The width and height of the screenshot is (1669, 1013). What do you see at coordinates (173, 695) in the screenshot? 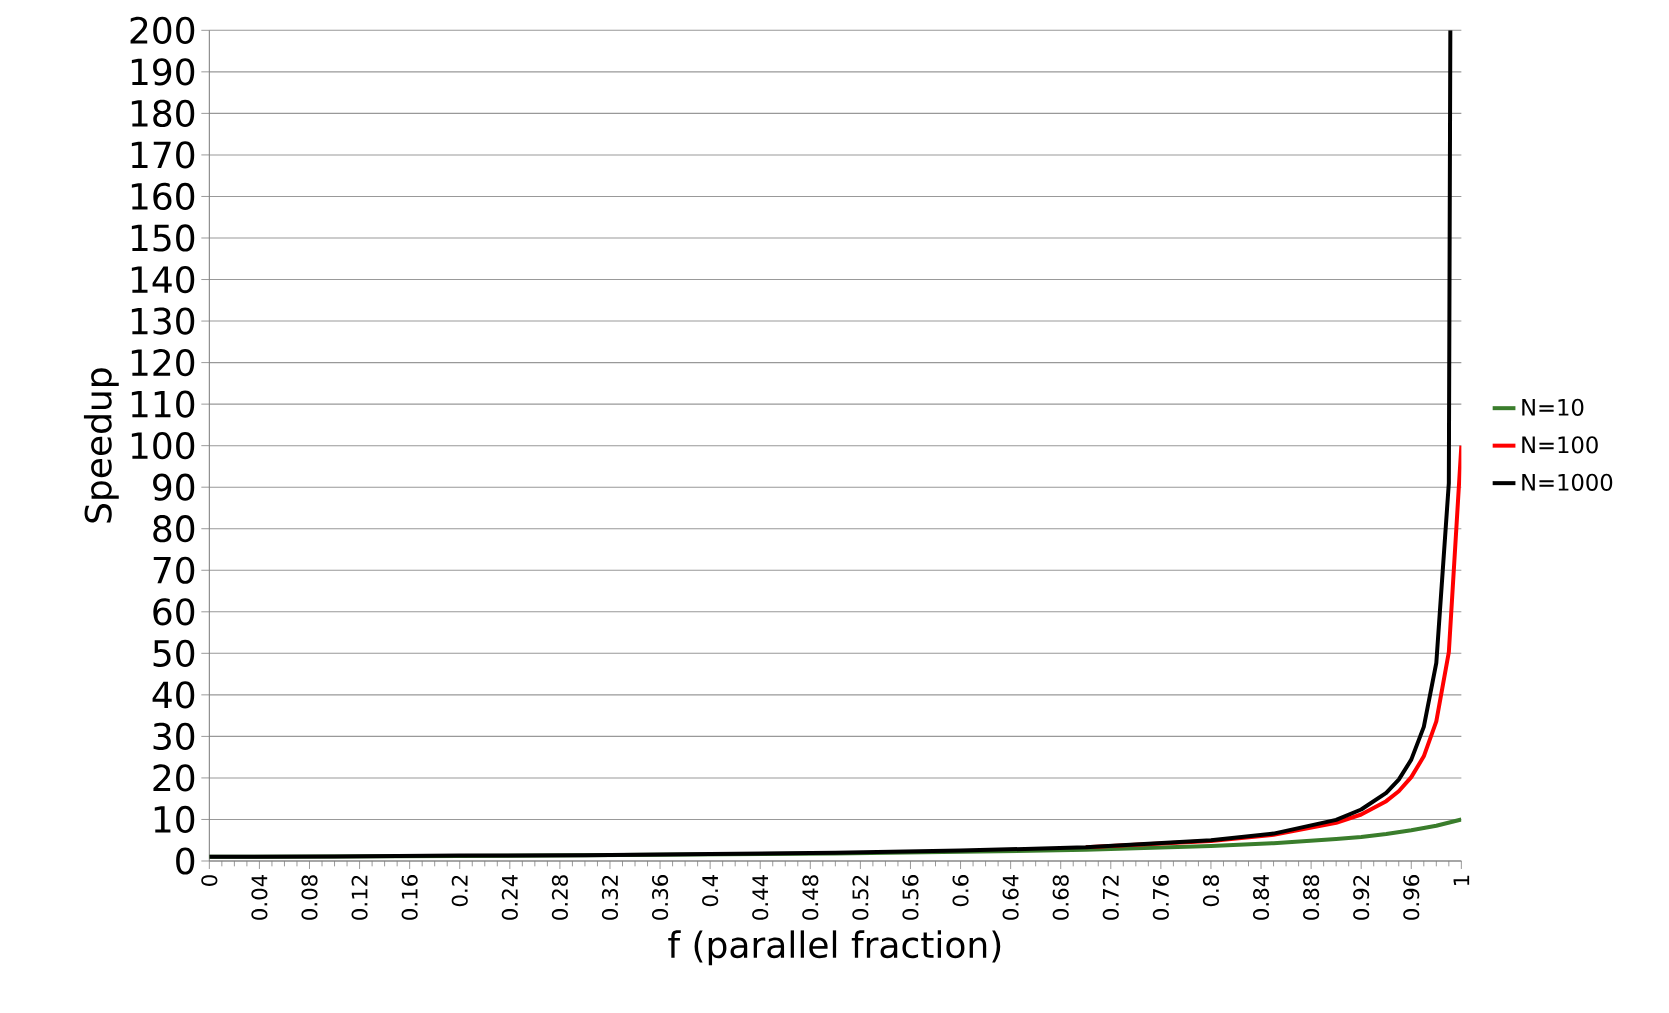
I see `y-tick-label: 40` at bounding box center [173, 695].